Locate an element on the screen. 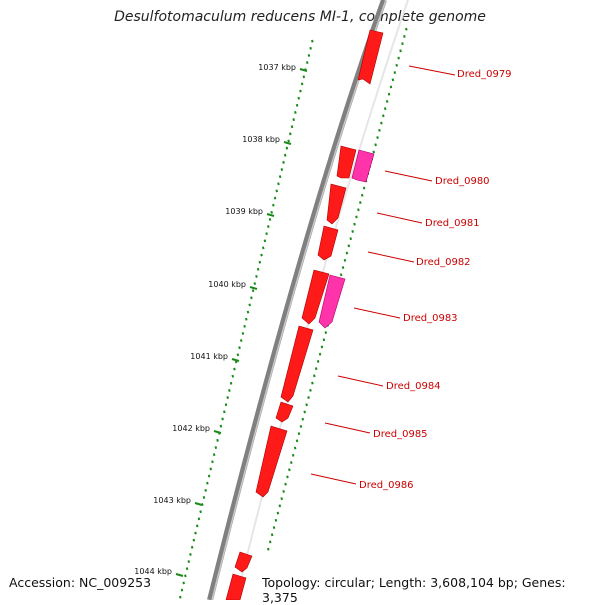 Image resolution: width=600 pixels, height=605 pixels. kbp-tick: 1044 kbp is located at coordinates (159, 572).